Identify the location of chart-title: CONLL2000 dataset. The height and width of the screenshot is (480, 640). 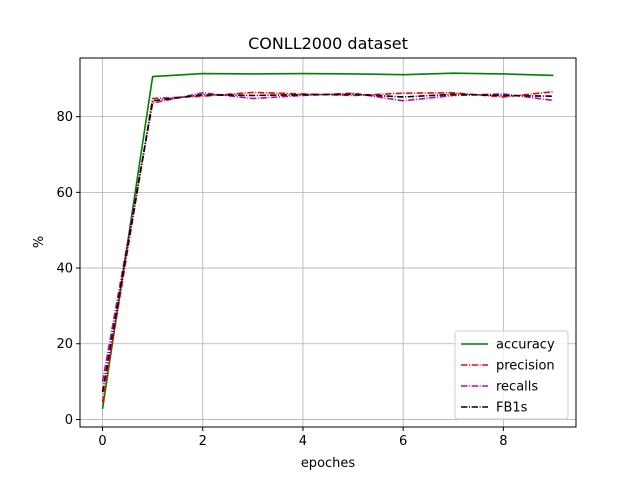
(328, 43).